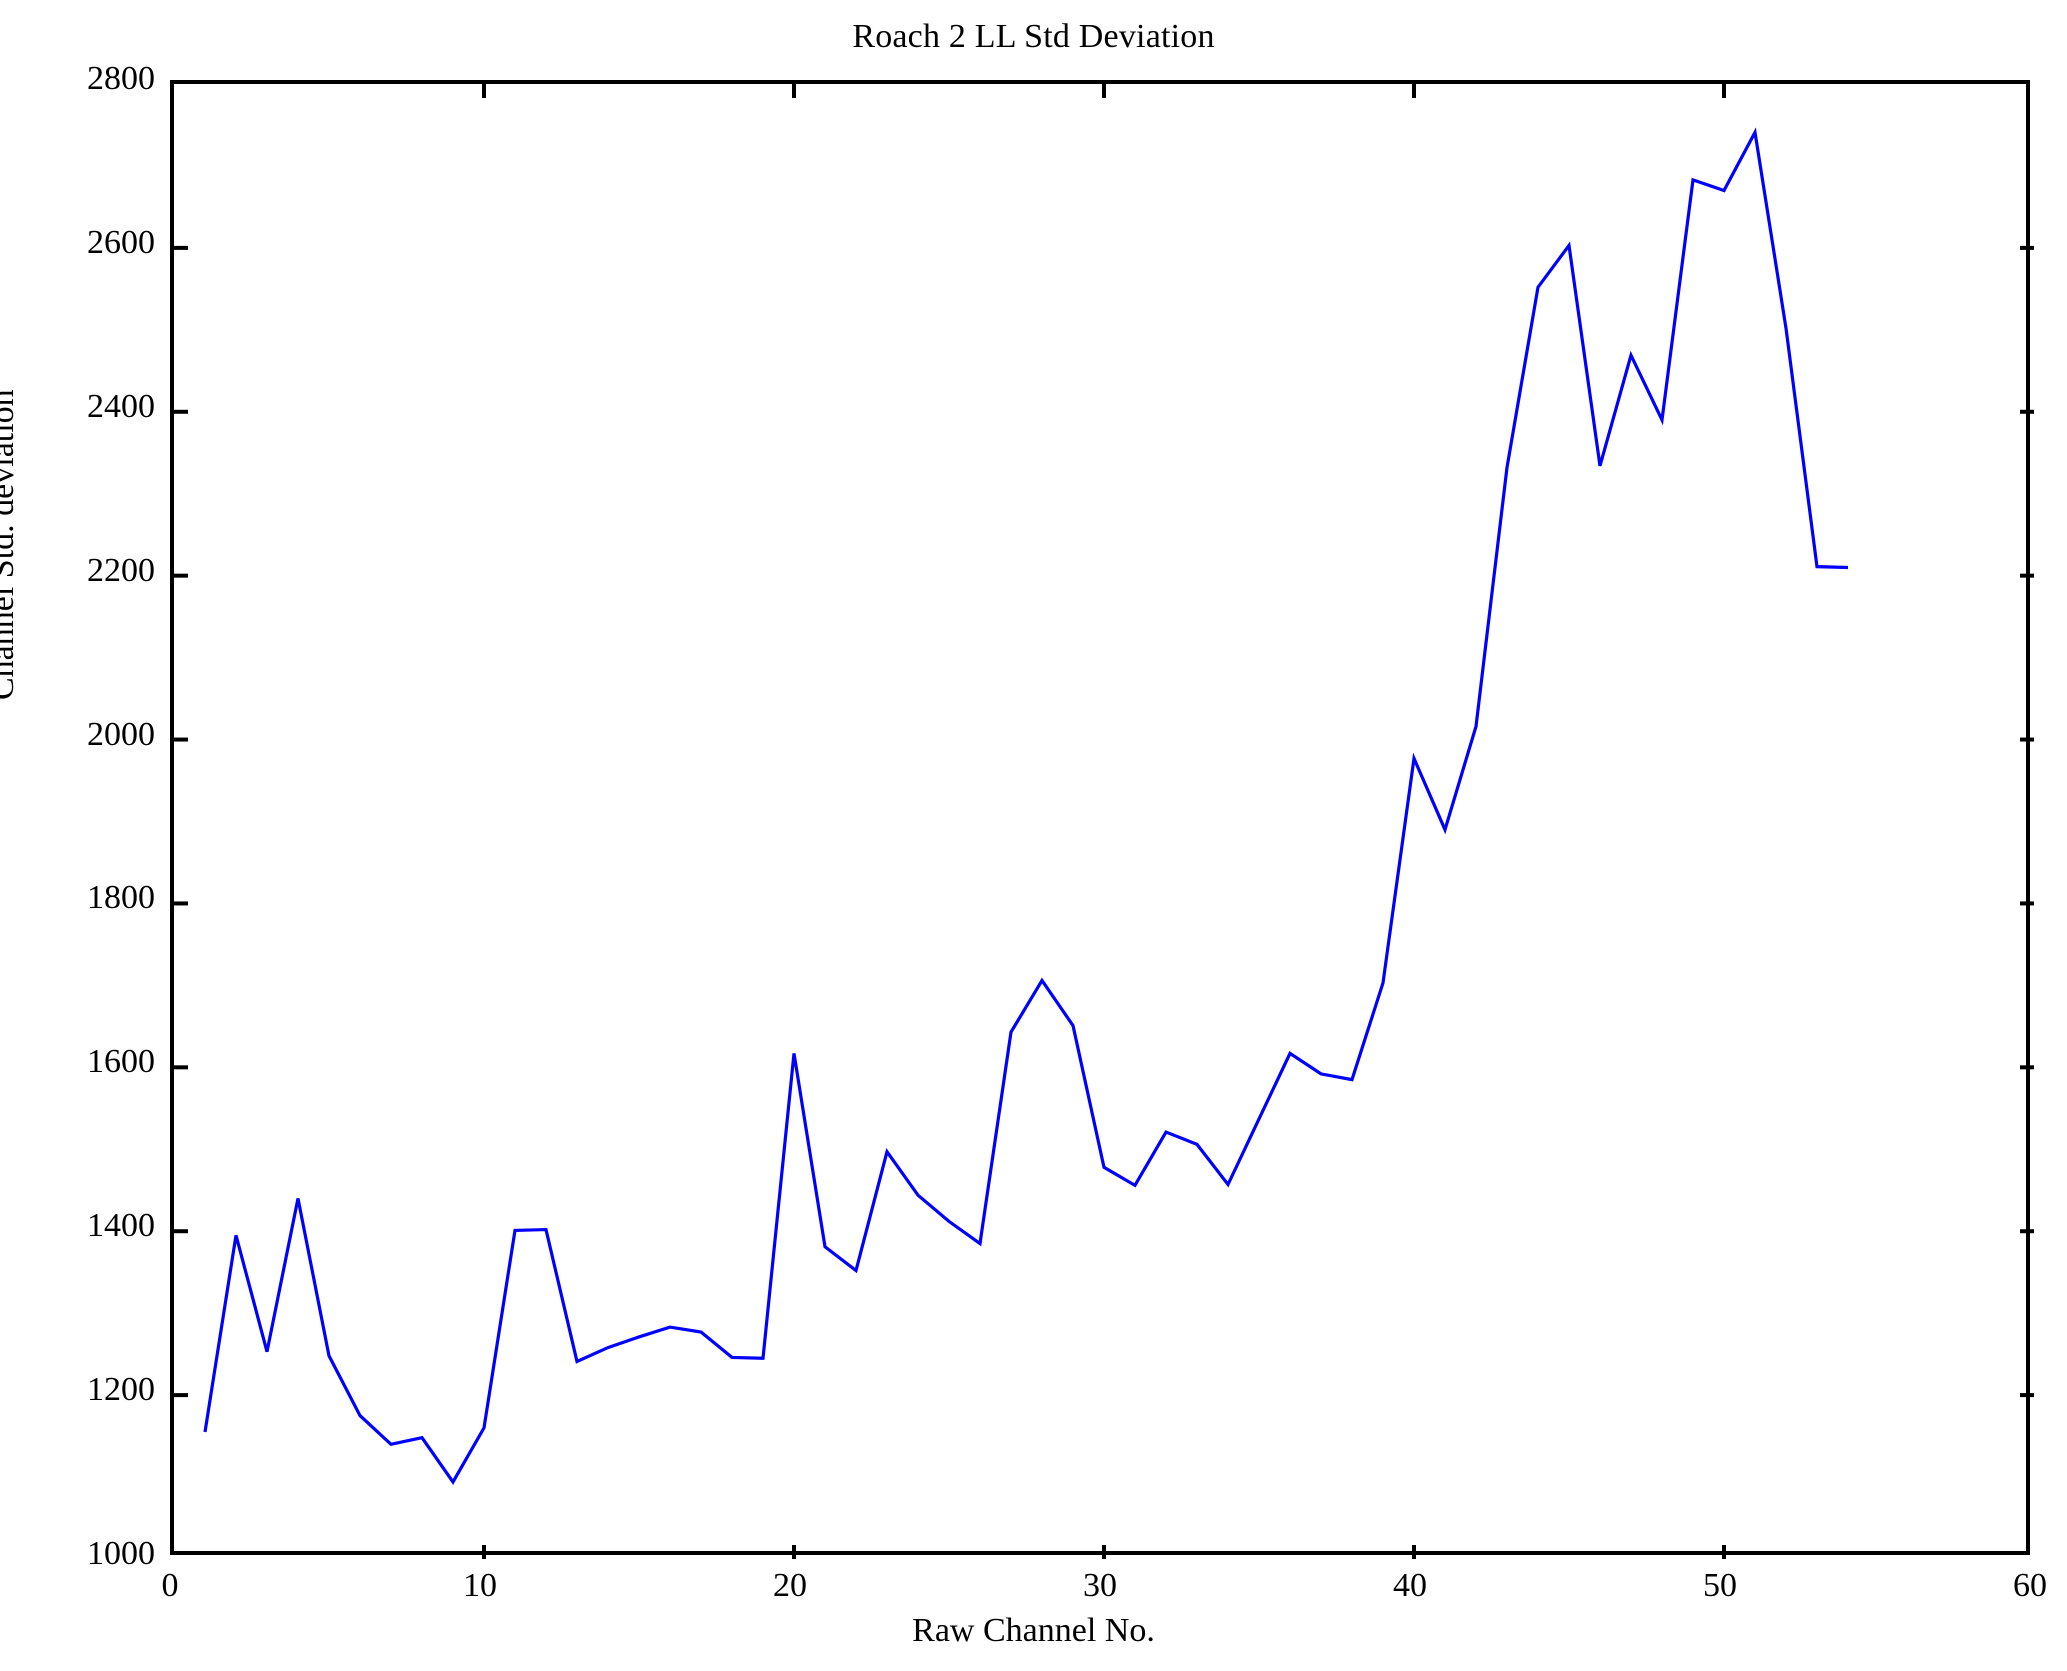  I want to click on y-tick-label: 2200, so click(121, 570).